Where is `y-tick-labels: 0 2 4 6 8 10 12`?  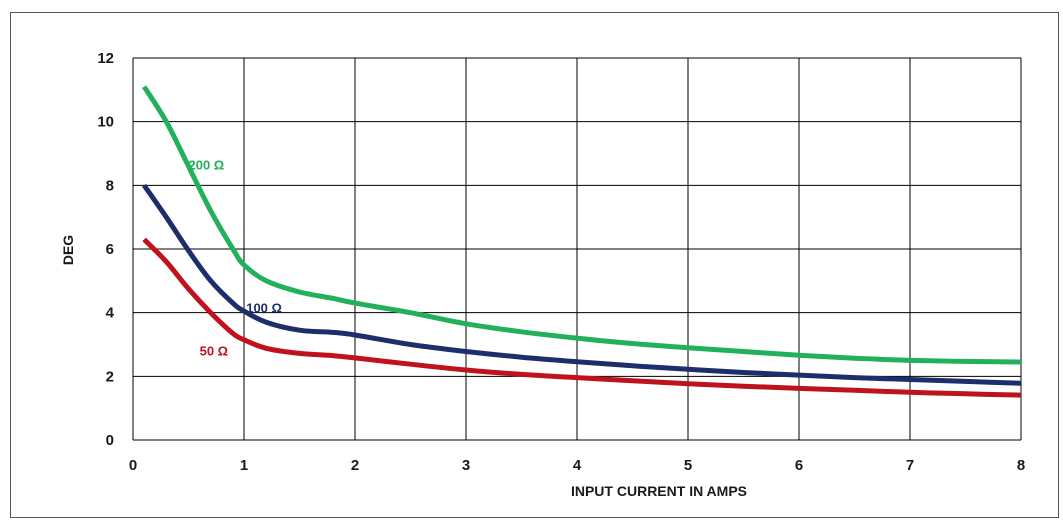
y-tick-labels: 0 2 4 6 8 10 12 is located at coordinates (105, 249).